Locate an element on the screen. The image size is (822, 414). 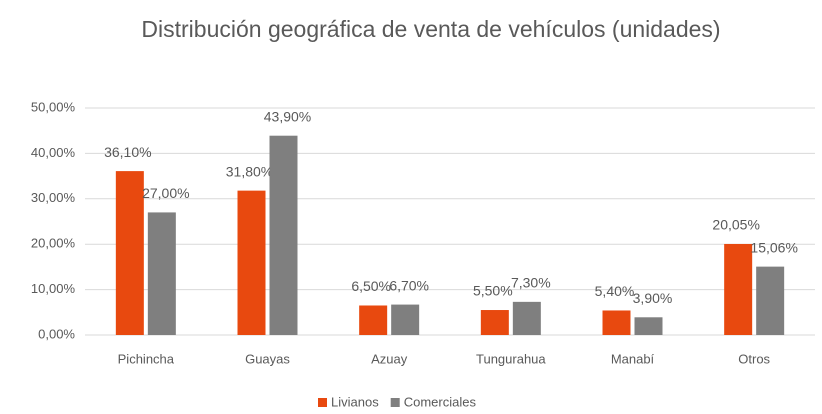
data-label: 5,50% is located at coordinates (493, 291).